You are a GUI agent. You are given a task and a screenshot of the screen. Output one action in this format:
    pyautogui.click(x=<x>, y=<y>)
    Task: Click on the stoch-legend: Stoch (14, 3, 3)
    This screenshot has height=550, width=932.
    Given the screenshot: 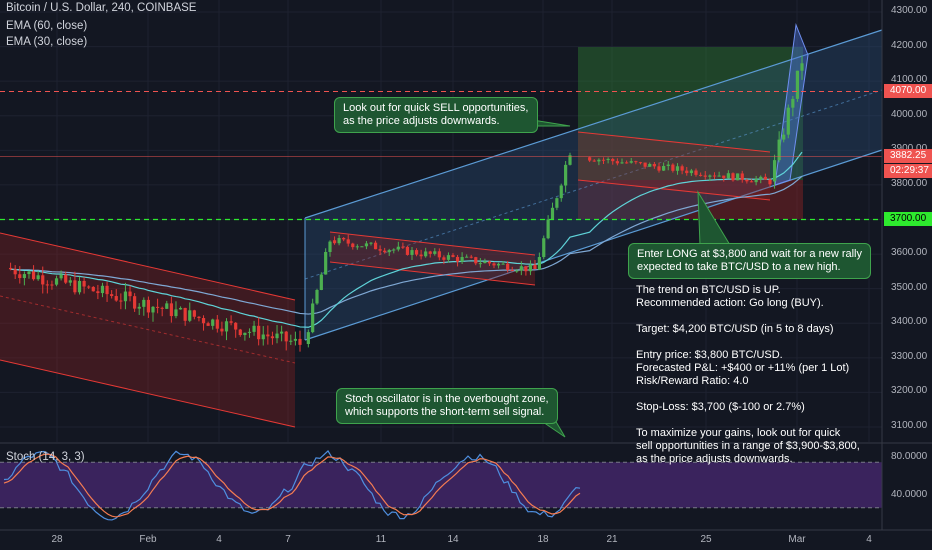 What is the action you would take?
    pyautogui.click(x=45, y=457)
    